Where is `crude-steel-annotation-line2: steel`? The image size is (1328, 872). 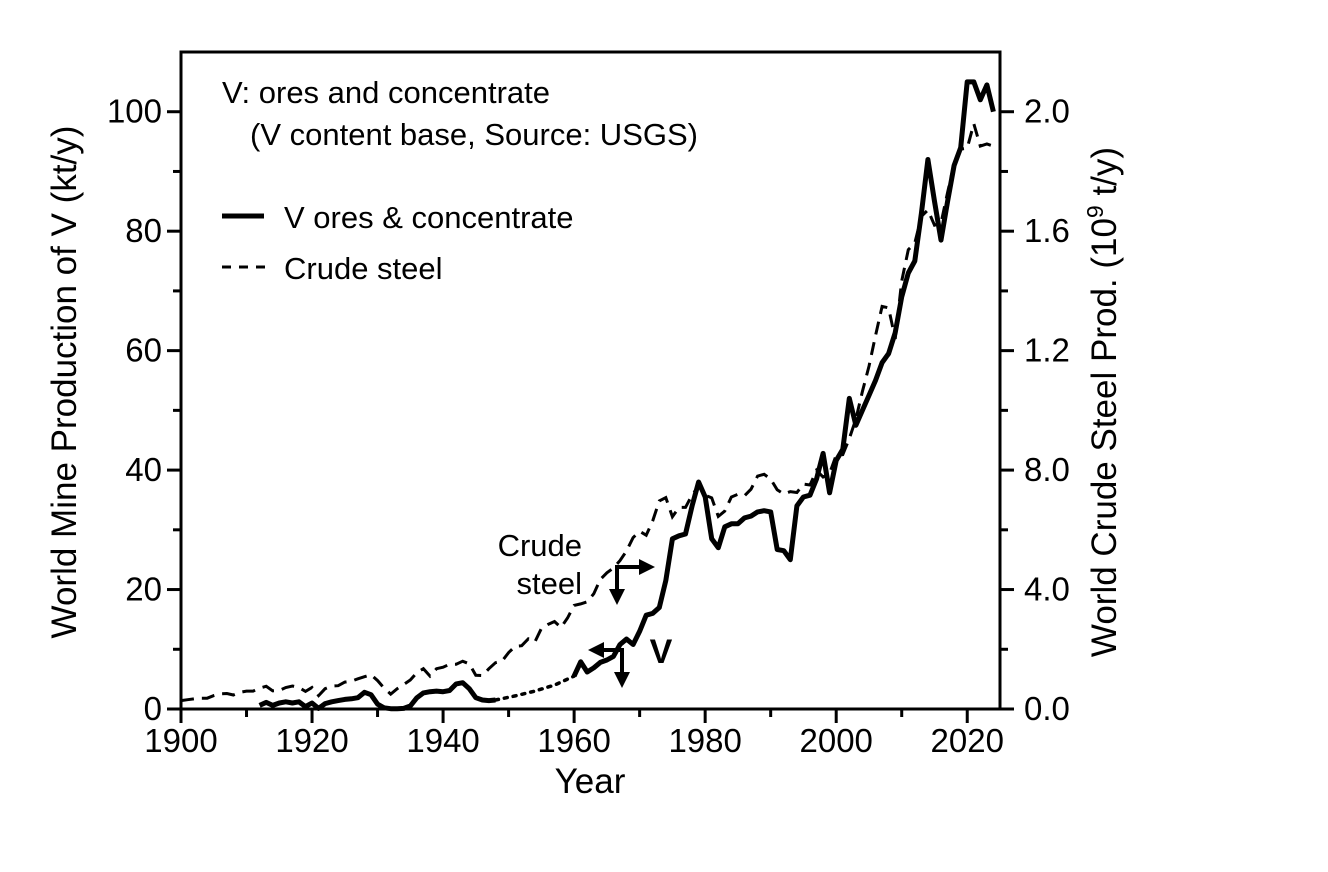 crude-steel-annotation-line2: steel is located at coordinates (549, 583).